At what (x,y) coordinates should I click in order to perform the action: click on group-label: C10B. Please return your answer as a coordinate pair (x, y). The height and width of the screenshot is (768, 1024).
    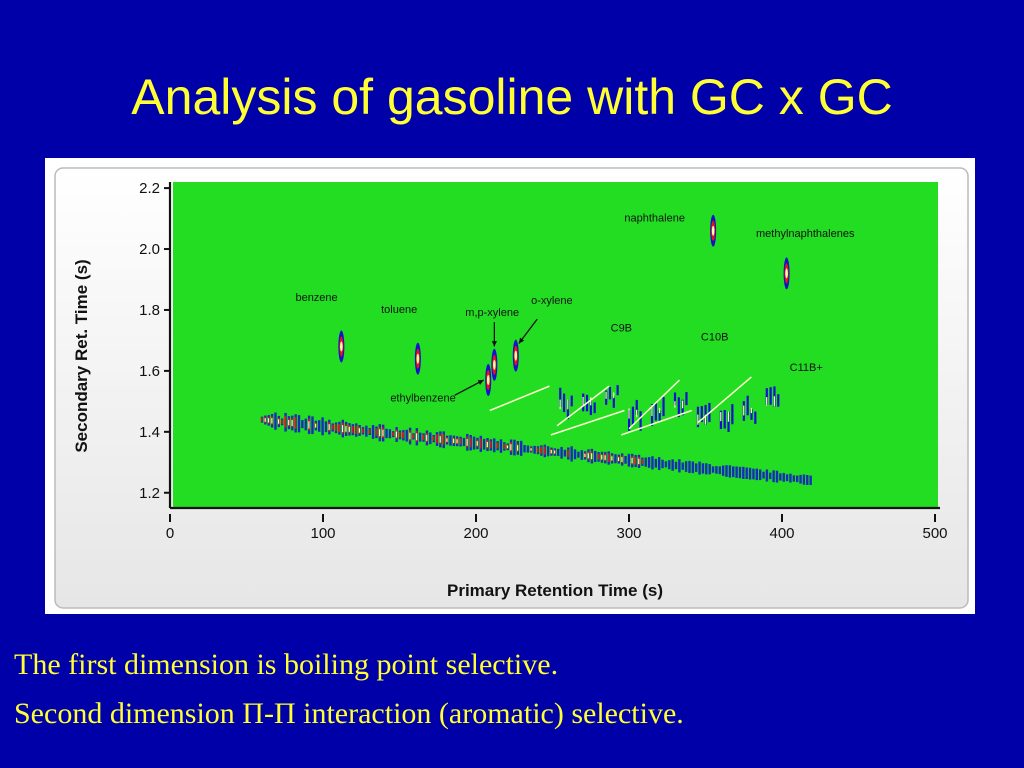
    Looking at the image, I should click on (715, 337).